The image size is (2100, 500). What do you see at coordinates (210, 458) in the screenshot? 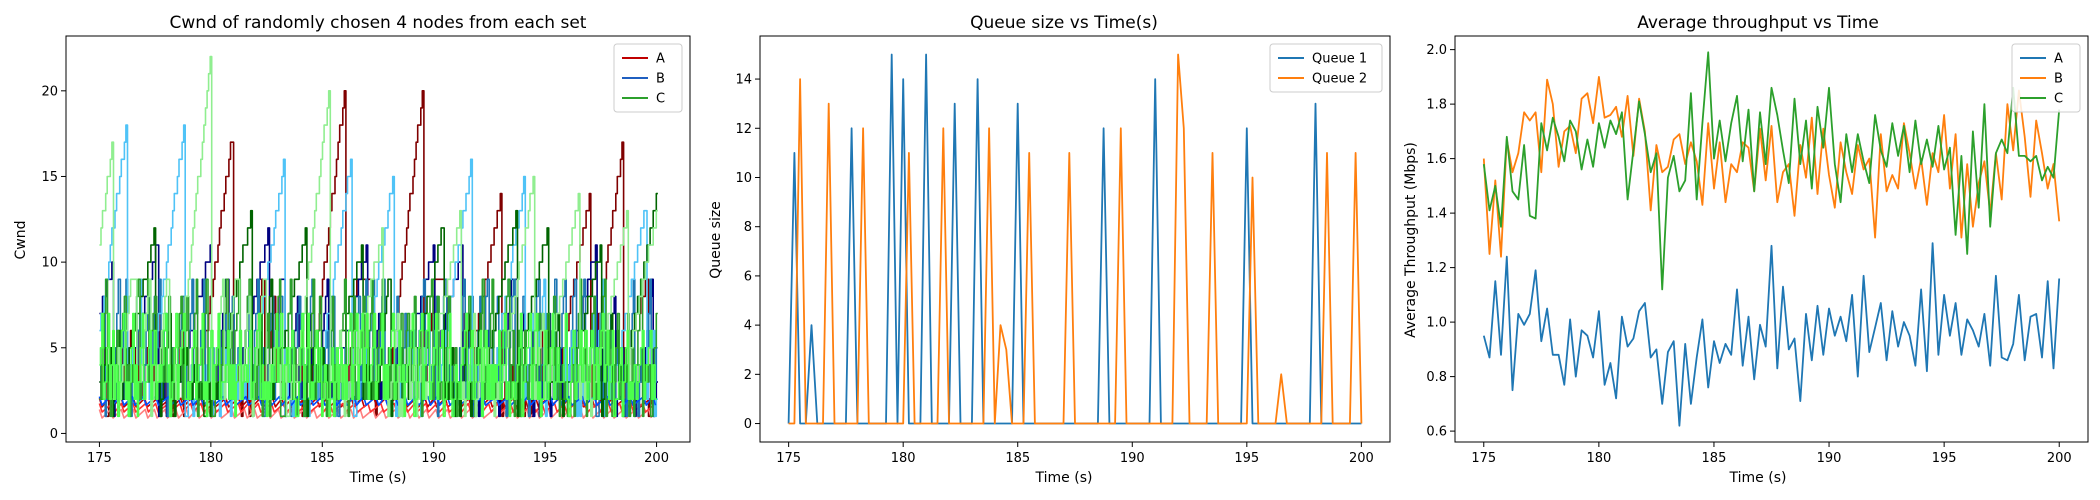
I see `cwnd-x-tick-label: 180` at bounding box center [210, 458].